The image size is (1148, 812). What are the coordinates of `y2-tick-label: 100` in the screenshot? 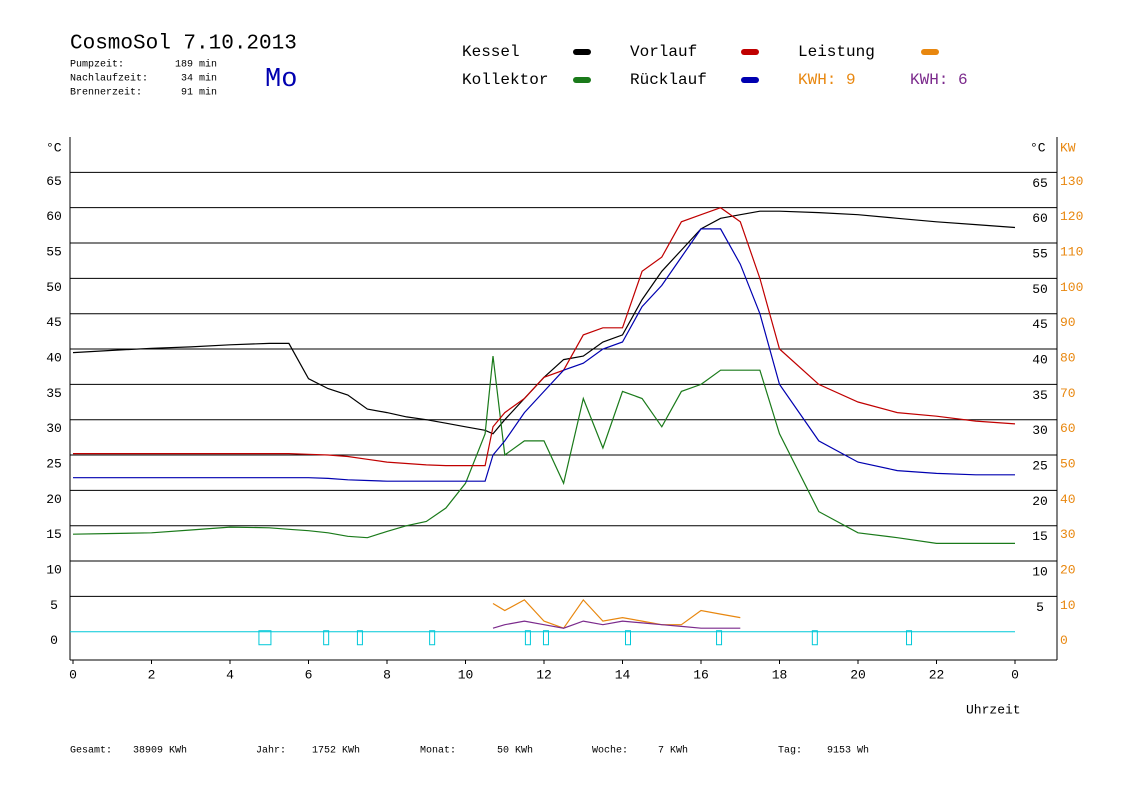 It's located at (1071, 287).